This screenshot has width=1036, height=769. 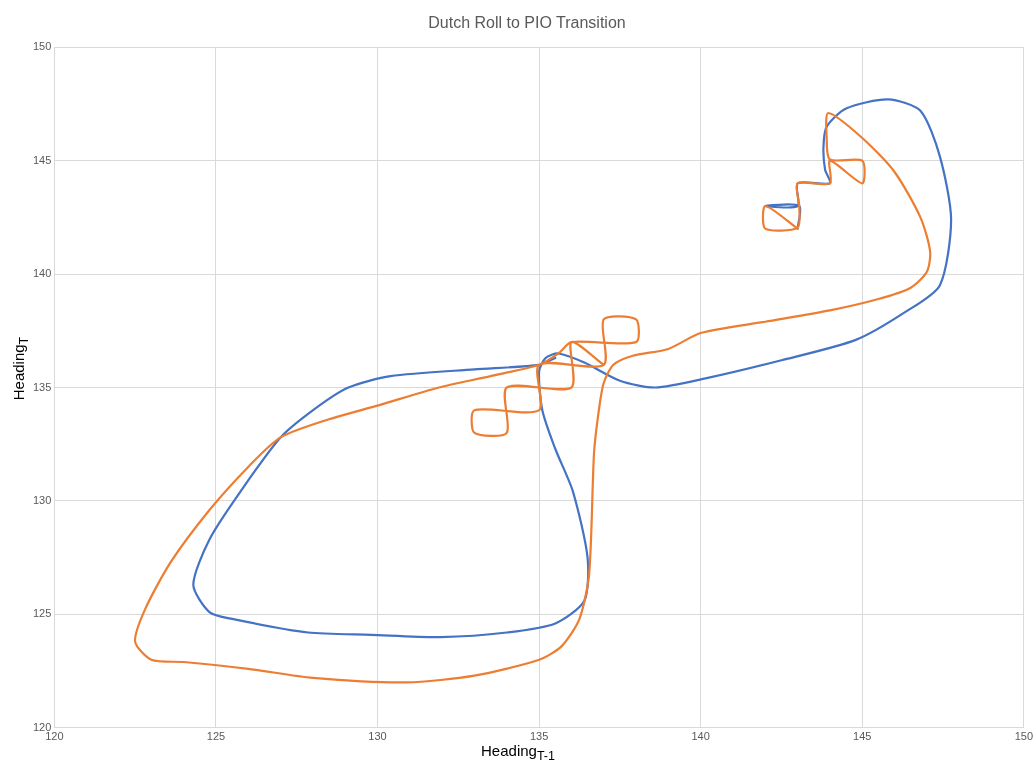 I want to click on x-tick-label: 130, so click(x=377, y=736).